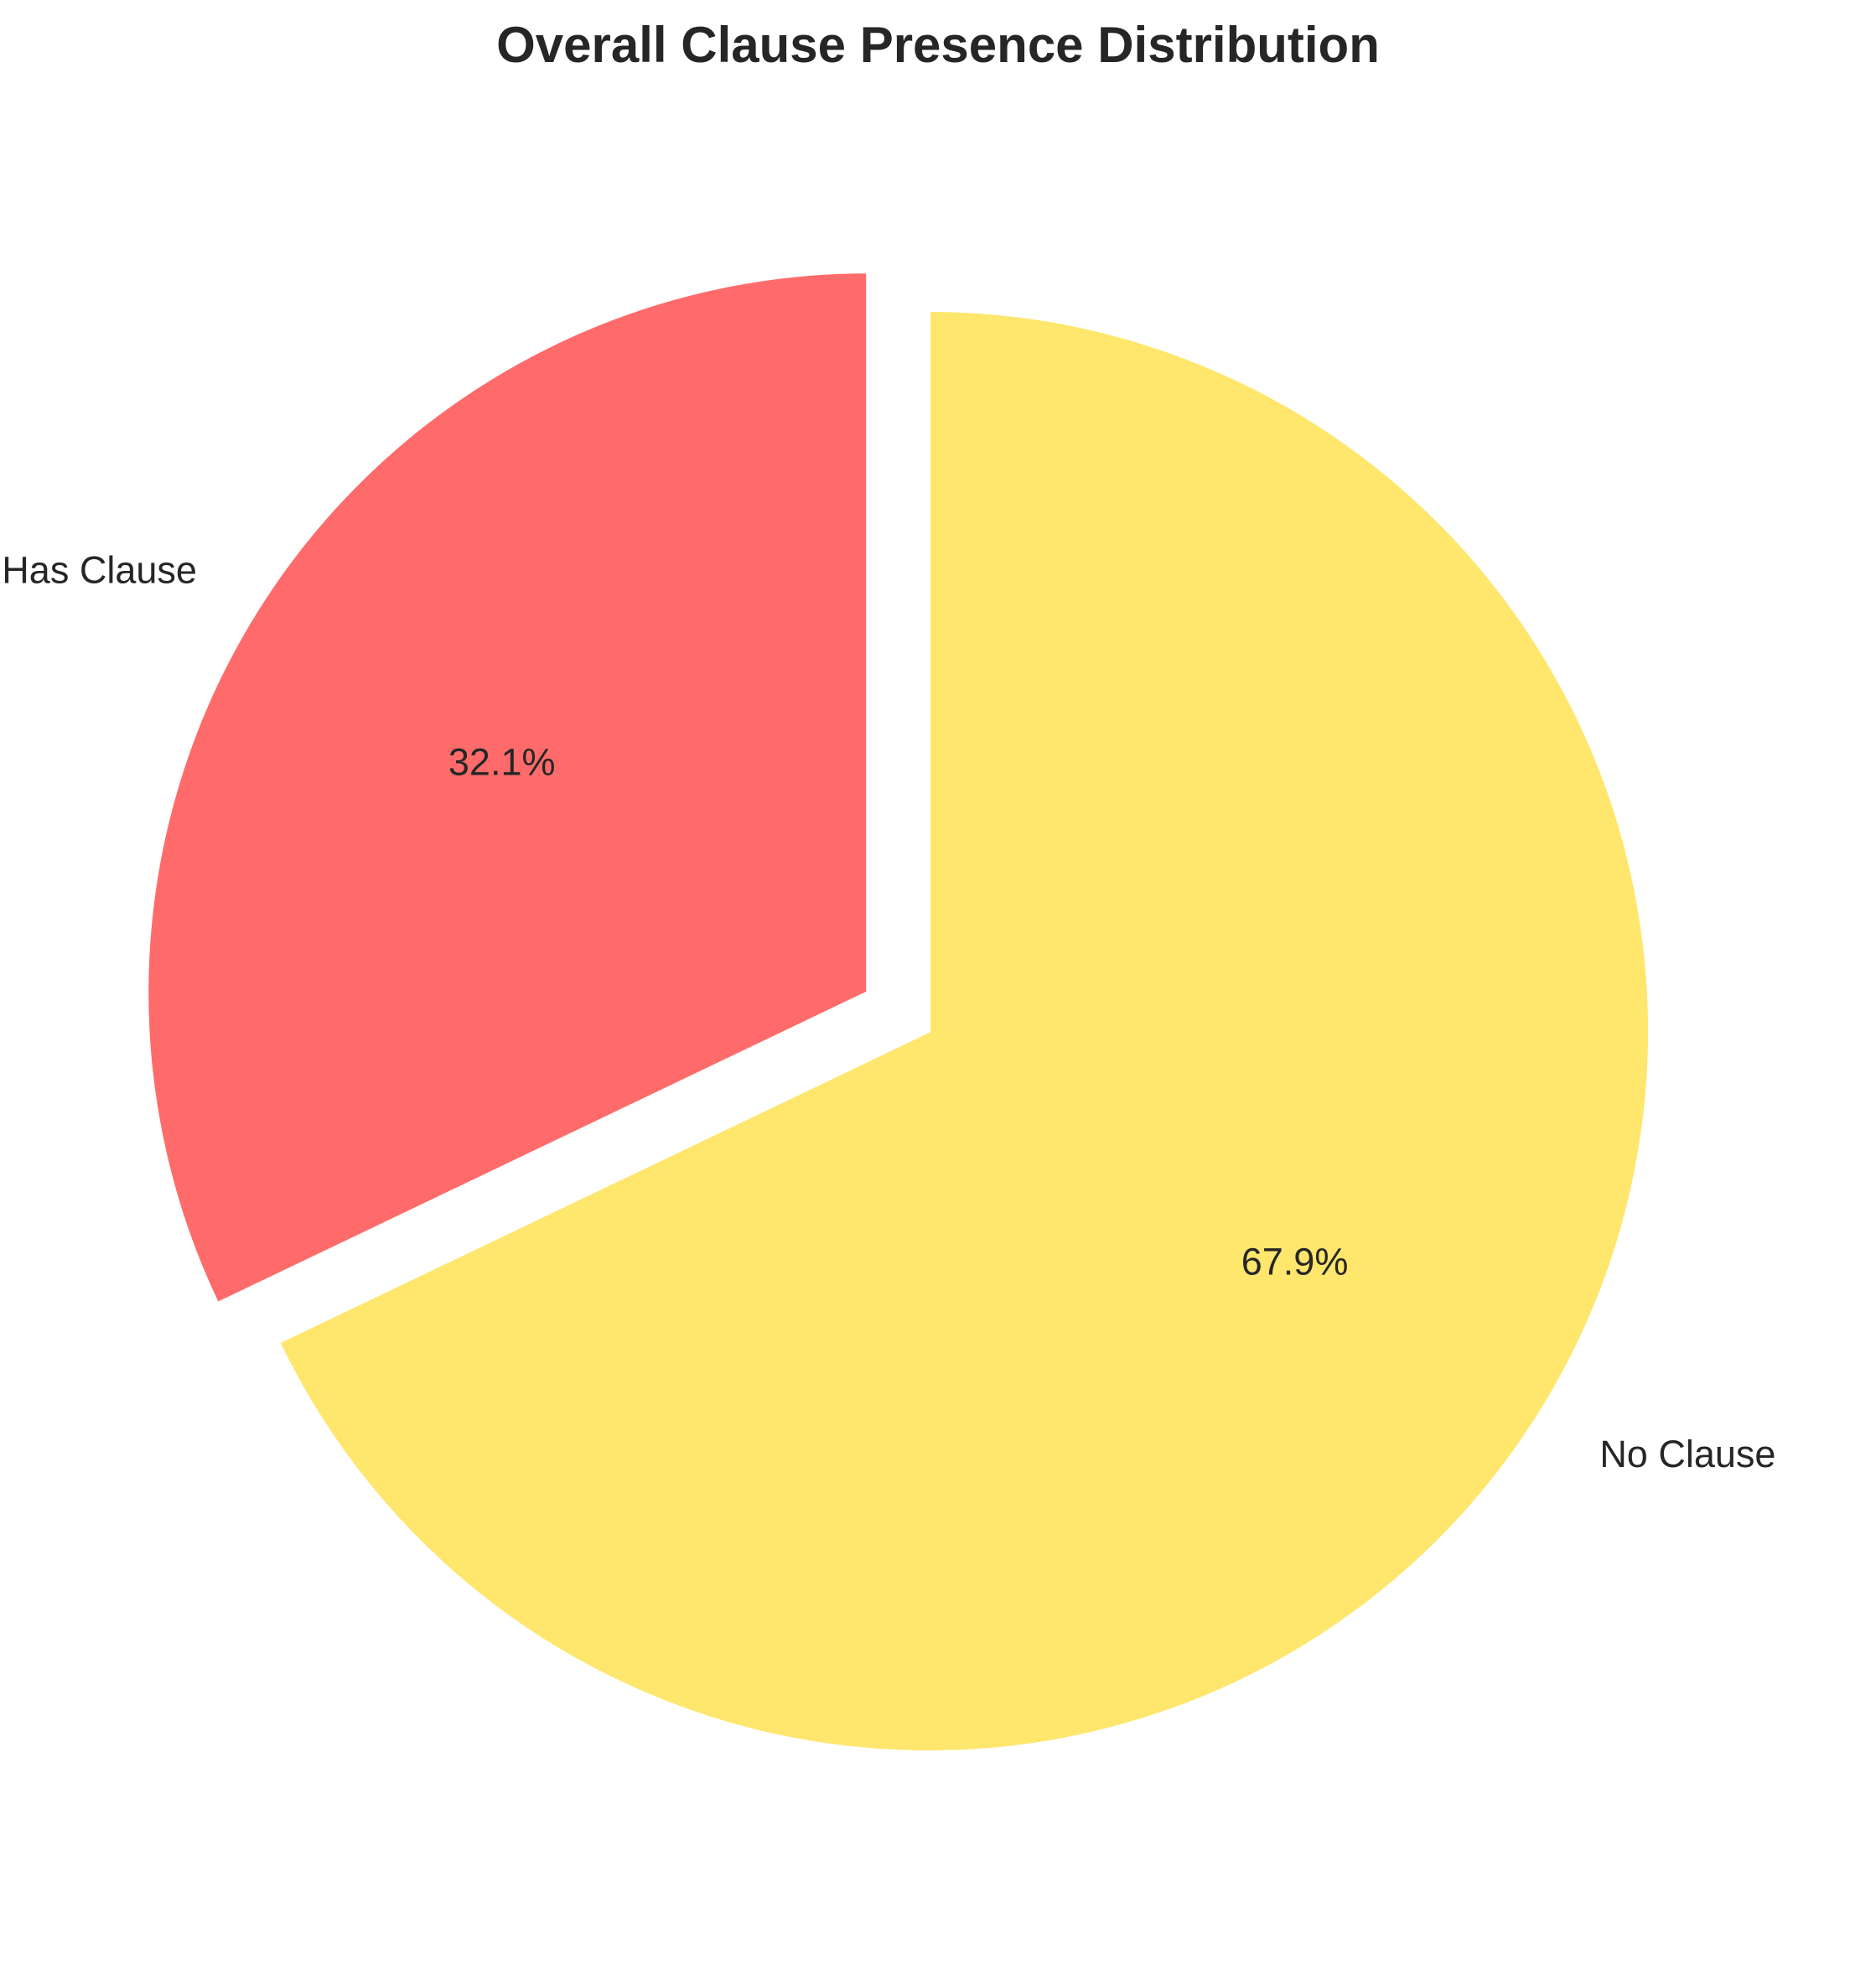  I want to click on pct-label-has-clause: 32.1%, so click(502, 762).